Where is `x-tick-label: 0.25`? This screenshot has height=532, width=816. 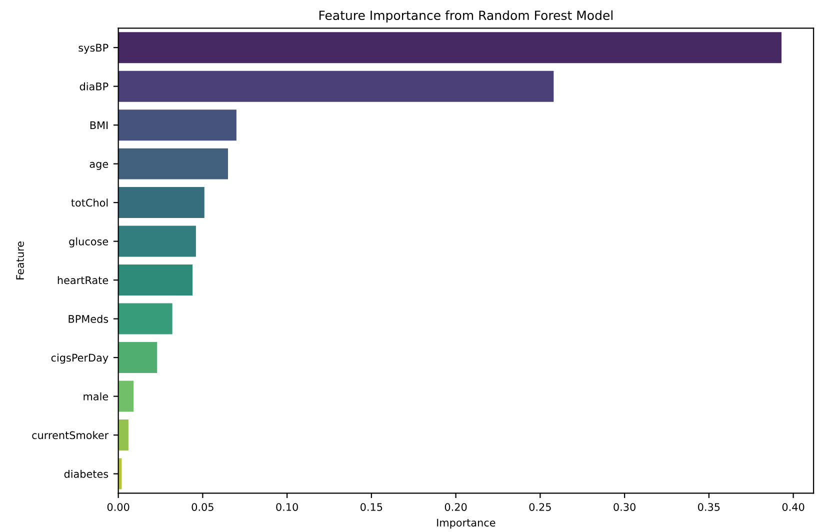 x-tick-label: 0.25 is located at coordinates (540, 507).